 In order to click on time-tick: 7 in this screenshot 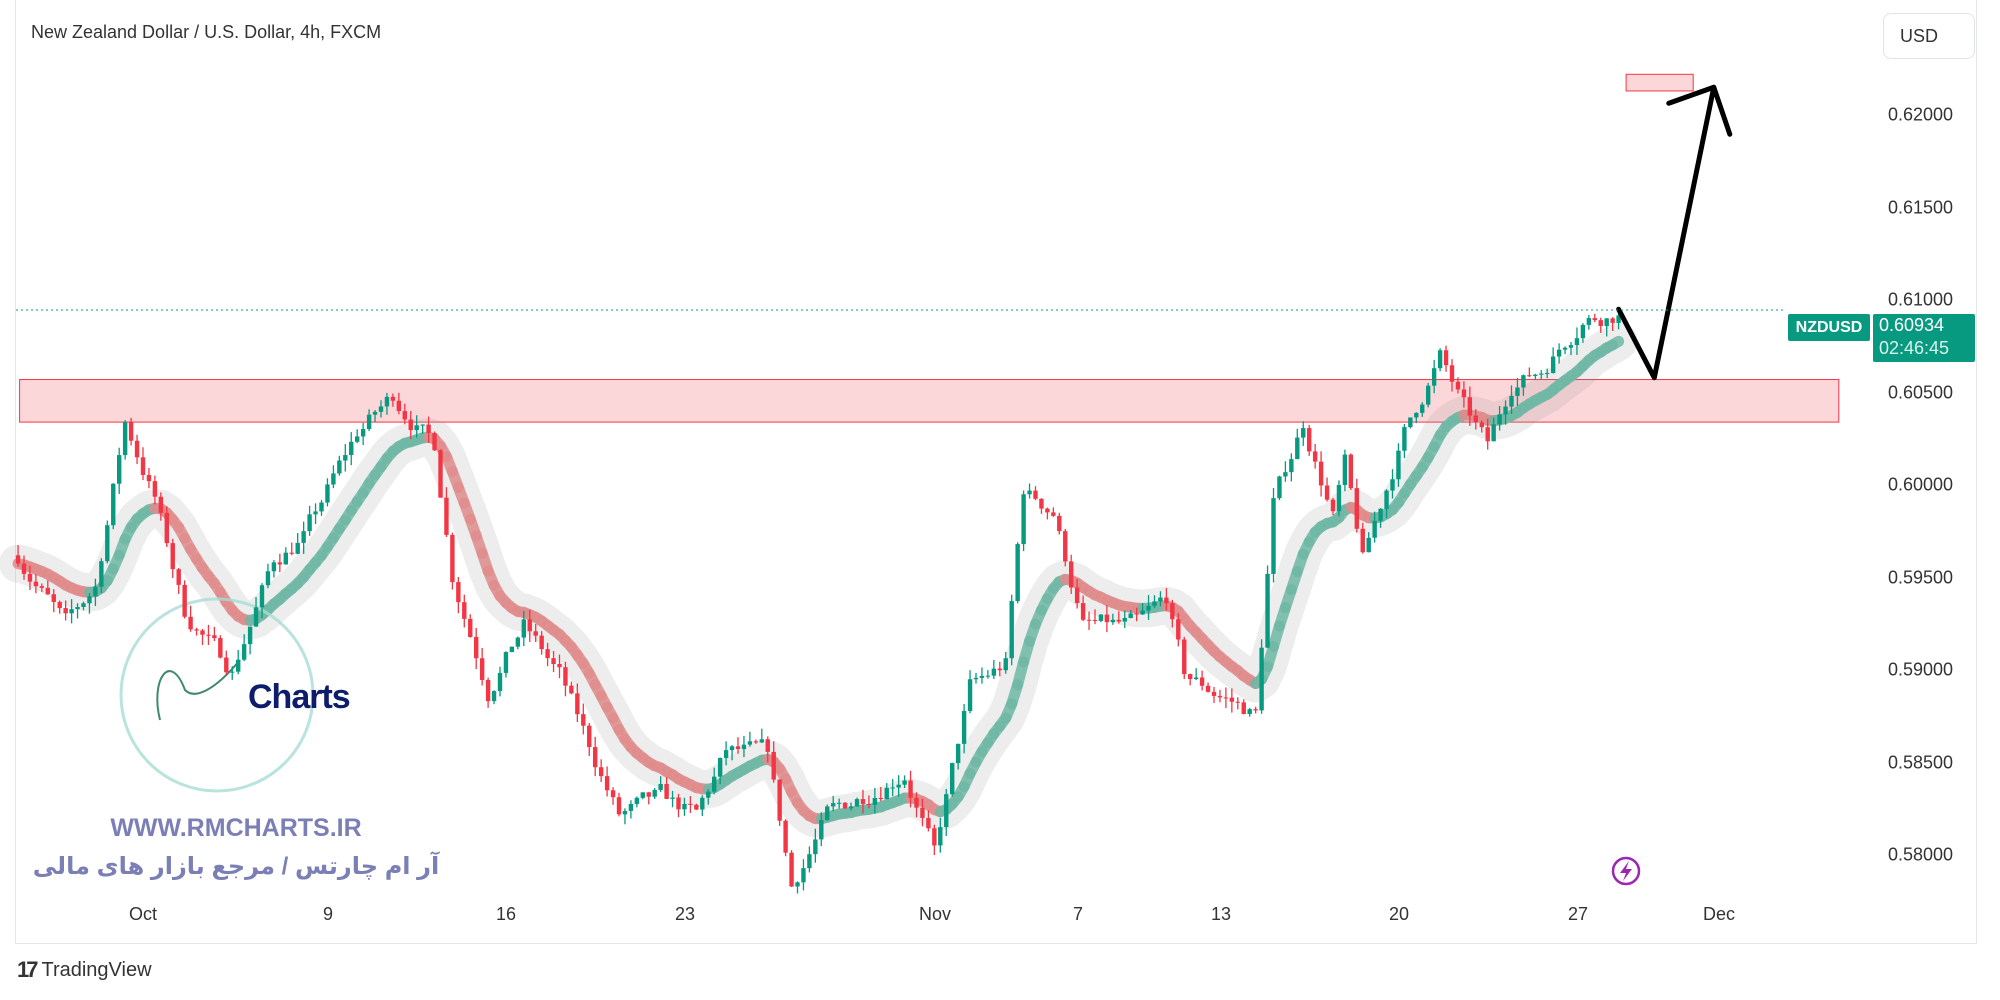, I will do `click(1078, 914)`.